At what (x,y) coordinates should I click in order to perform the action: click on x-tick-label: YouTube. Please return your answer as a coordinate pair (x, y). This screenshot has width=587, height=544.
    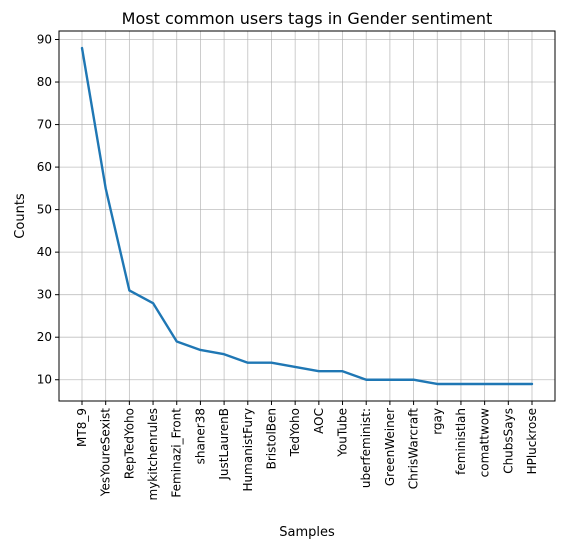
    Looking at the image, I should click on (343, 433).